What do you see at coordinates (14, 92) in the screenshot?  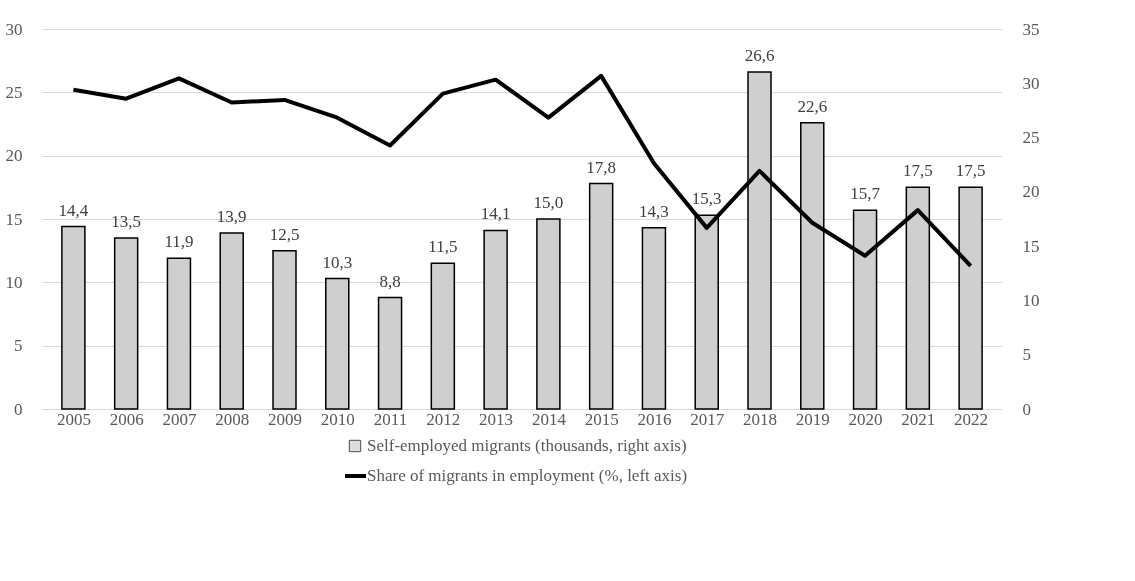 I see `y-tick-label: 25` at bounding box center [14, 92].